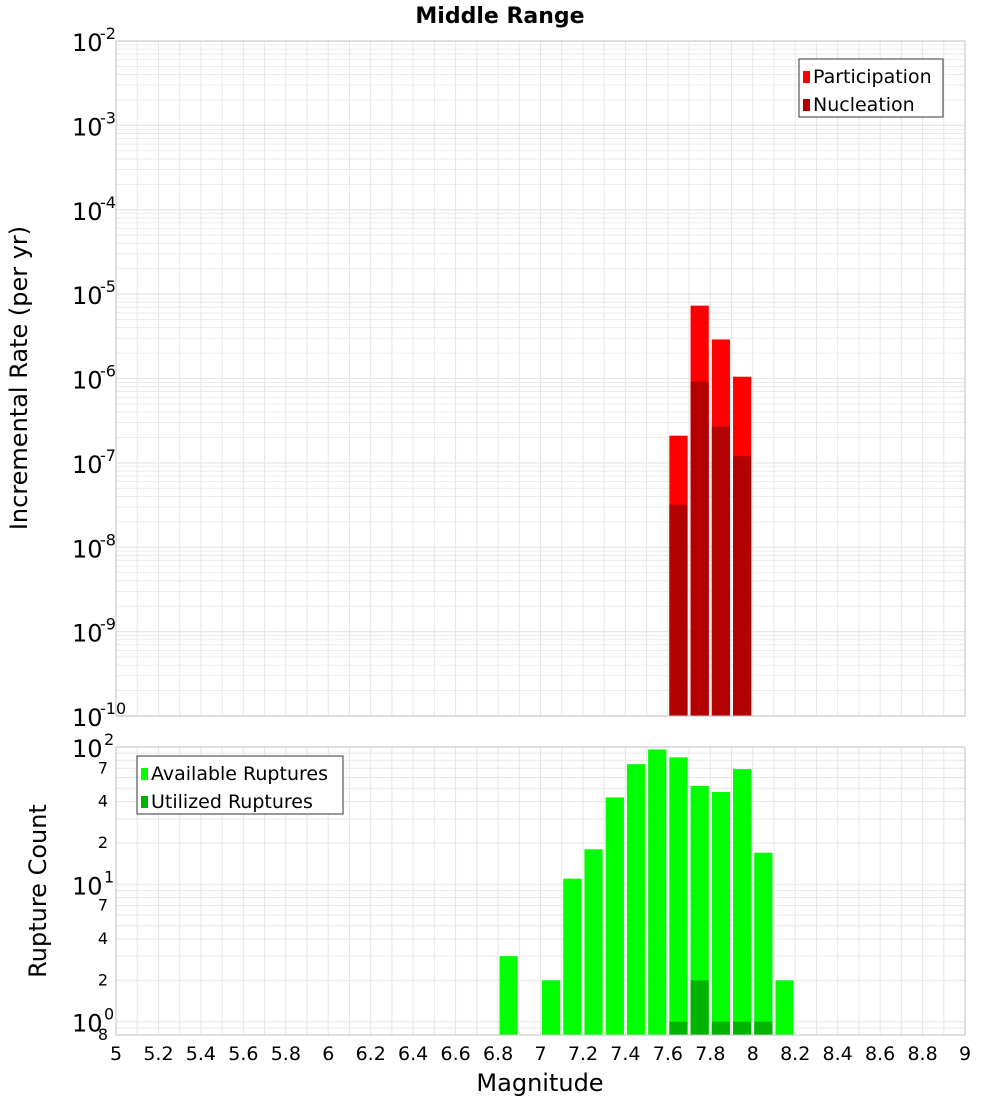  I want to click on bottom-bars, so click(646, 892).